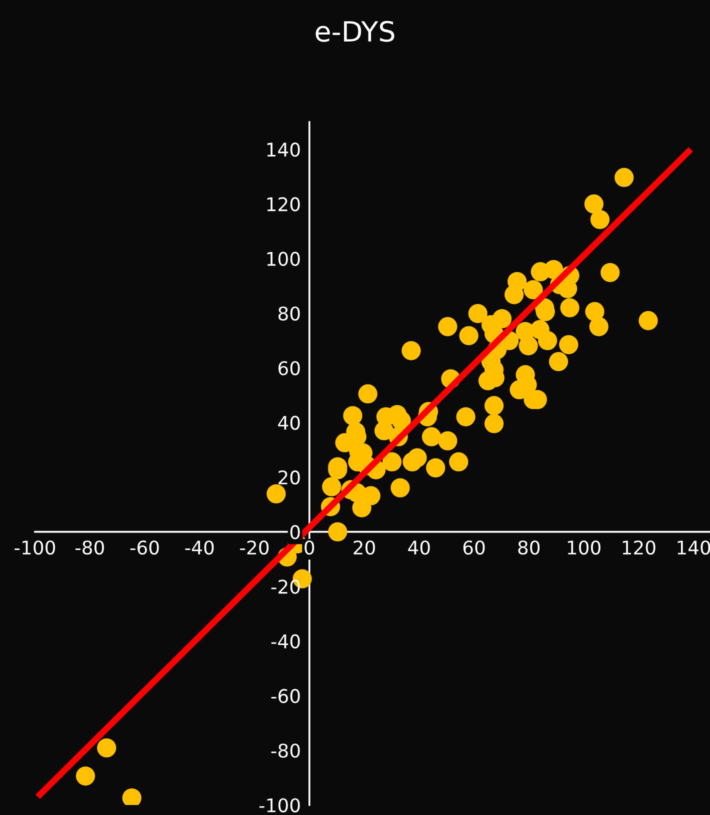  What do you see at coordinates (285, 696) in the screenshot?
I see `y-tick-label: -60` at bounding box center [285, 696].